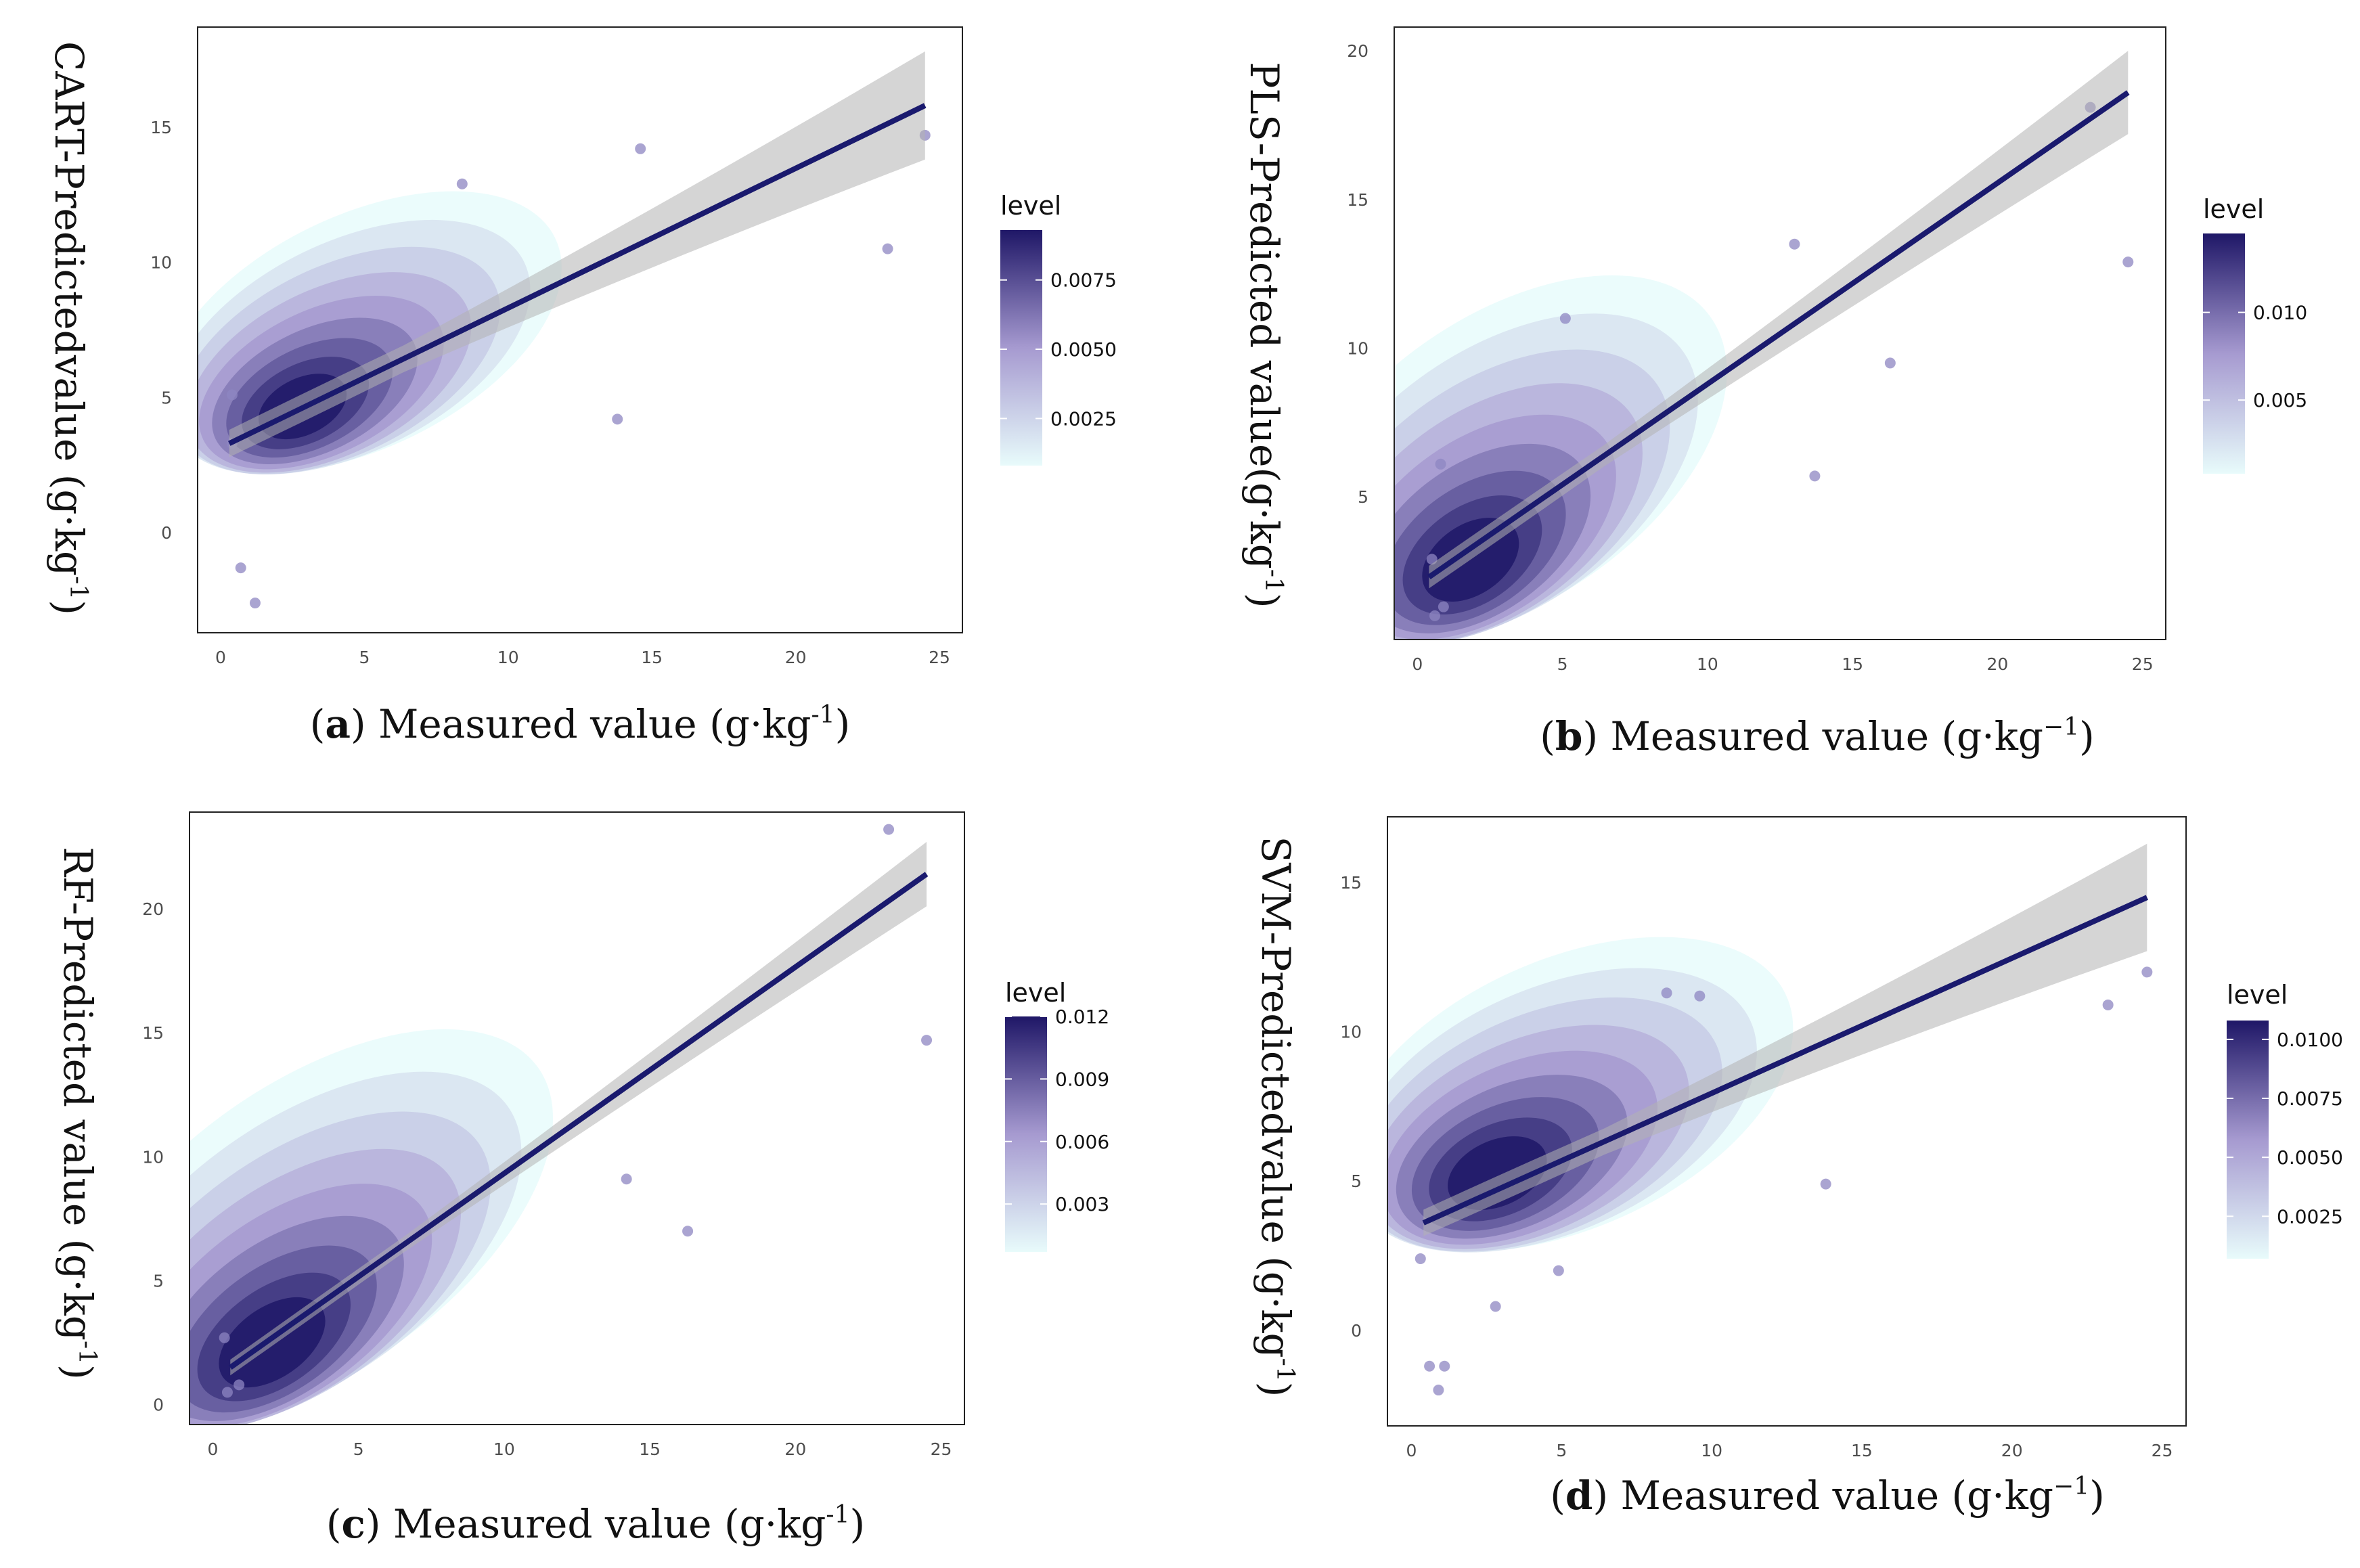 This screenshot has height=1568, width=2360. What do you see at coordinates (1057, 1115) in the screenshot?
I see `legend: level 0.003 0.006 0.009 0.012` at bounding box center [1057, 1115].